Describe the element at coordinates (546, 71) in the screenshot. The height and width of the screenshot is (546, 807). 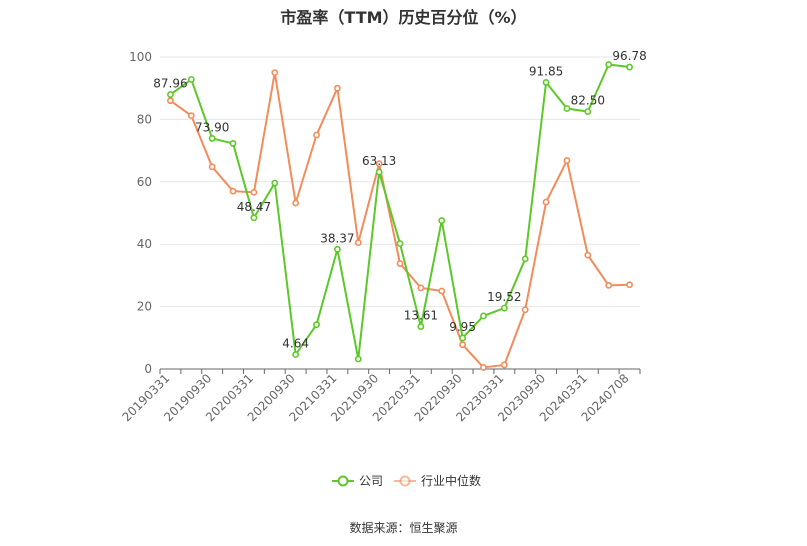
I see `data-label: 91.85` at that location.